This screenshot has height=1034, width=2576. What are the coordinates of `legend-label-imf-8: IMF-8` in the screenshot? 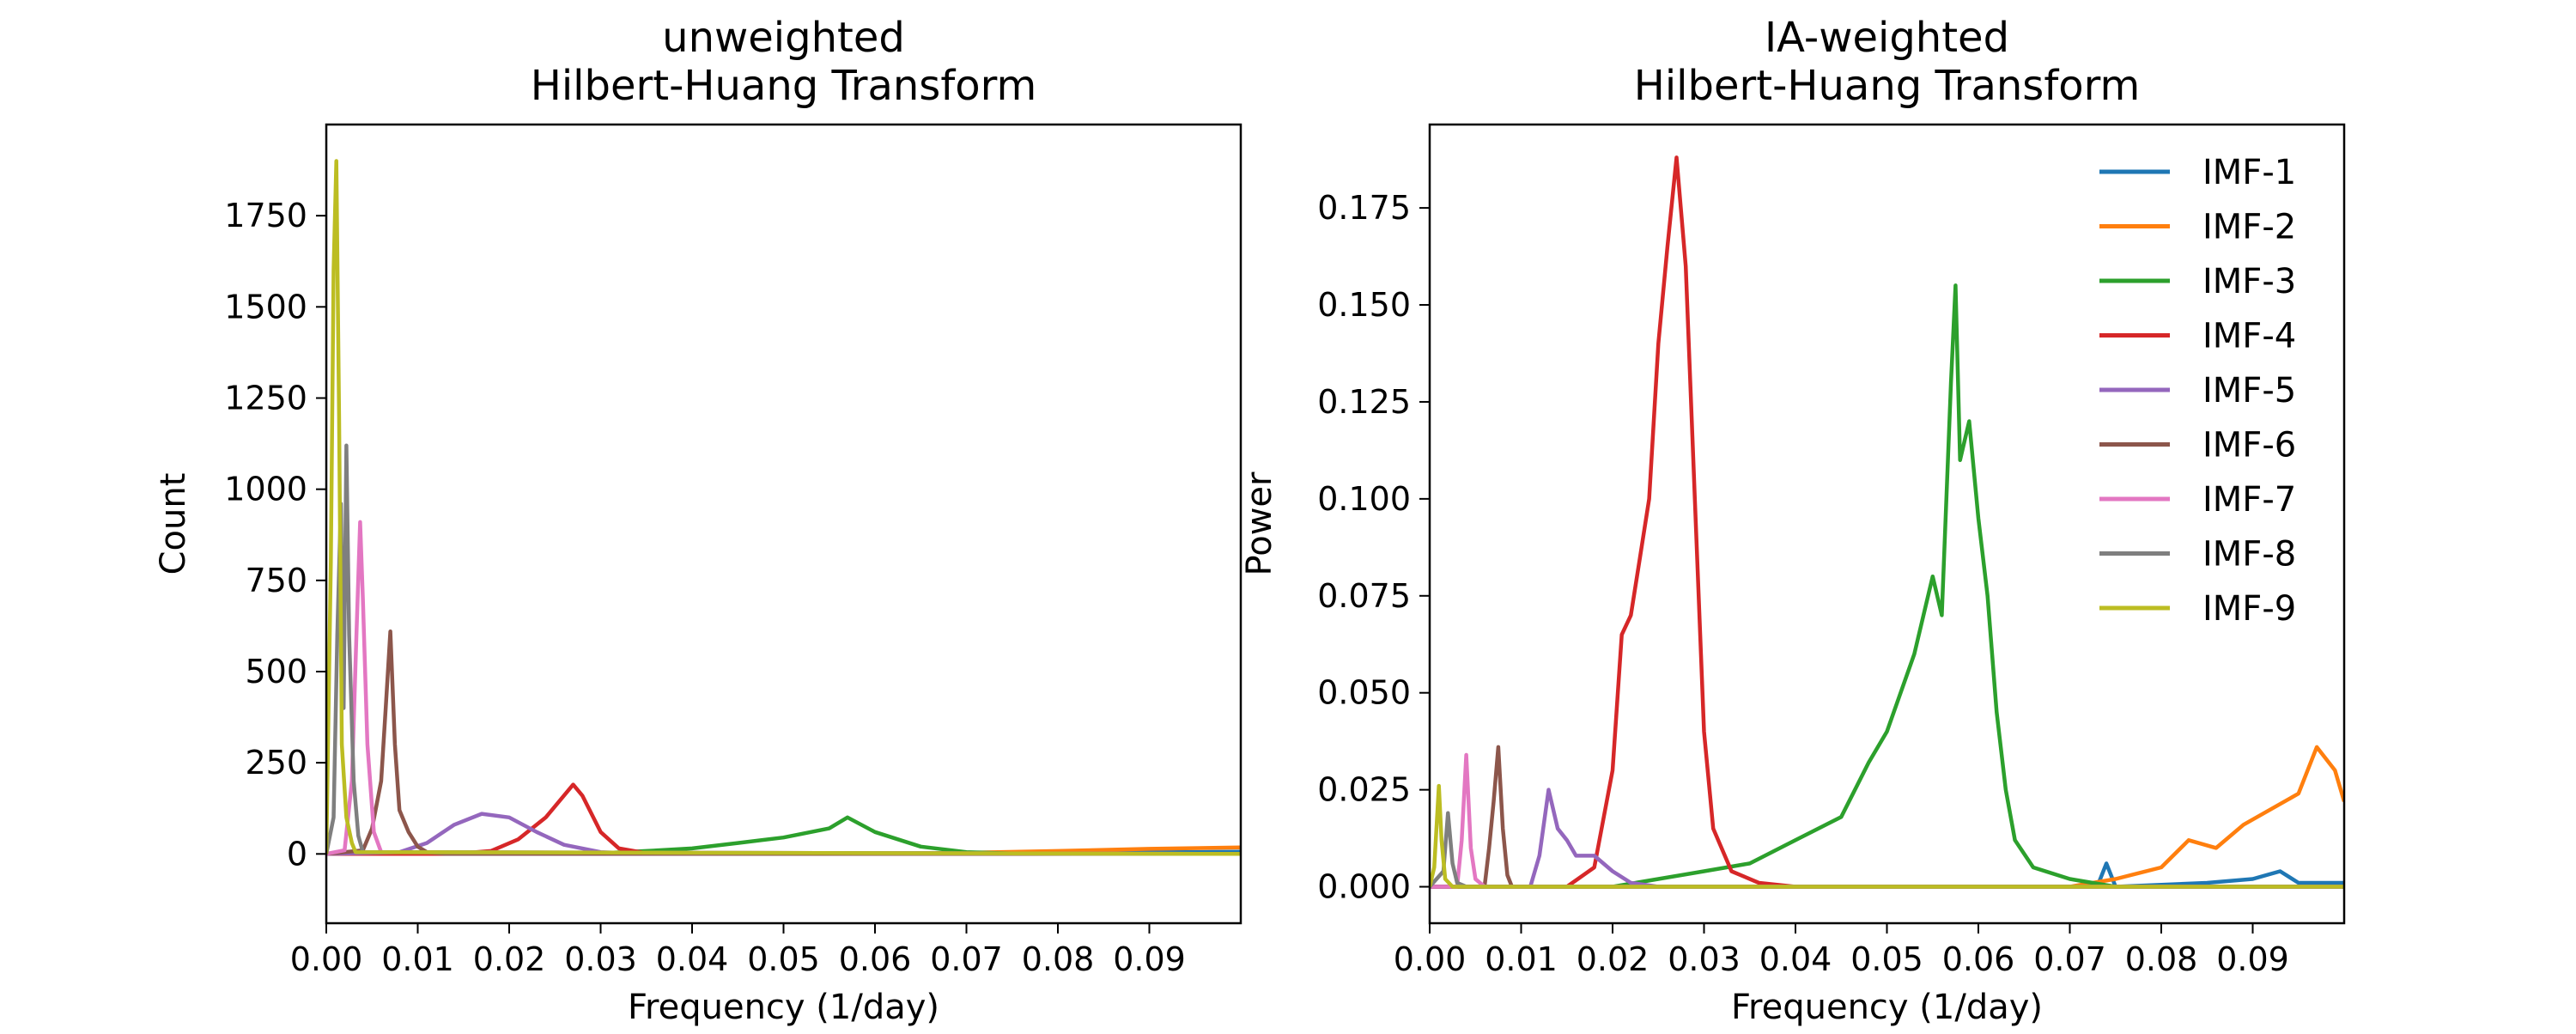 It's located at (2249, 555).